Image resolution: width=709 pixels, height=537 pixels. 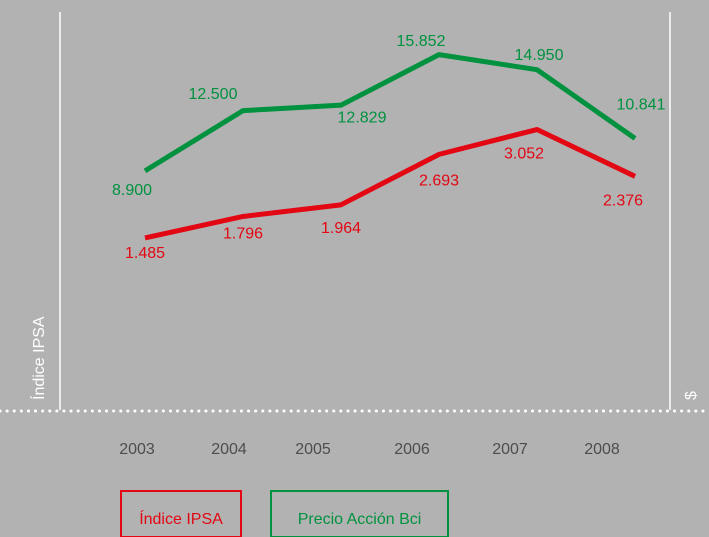 I want to click on legend-label: Índice IPSA, so click(x=181, y=518).